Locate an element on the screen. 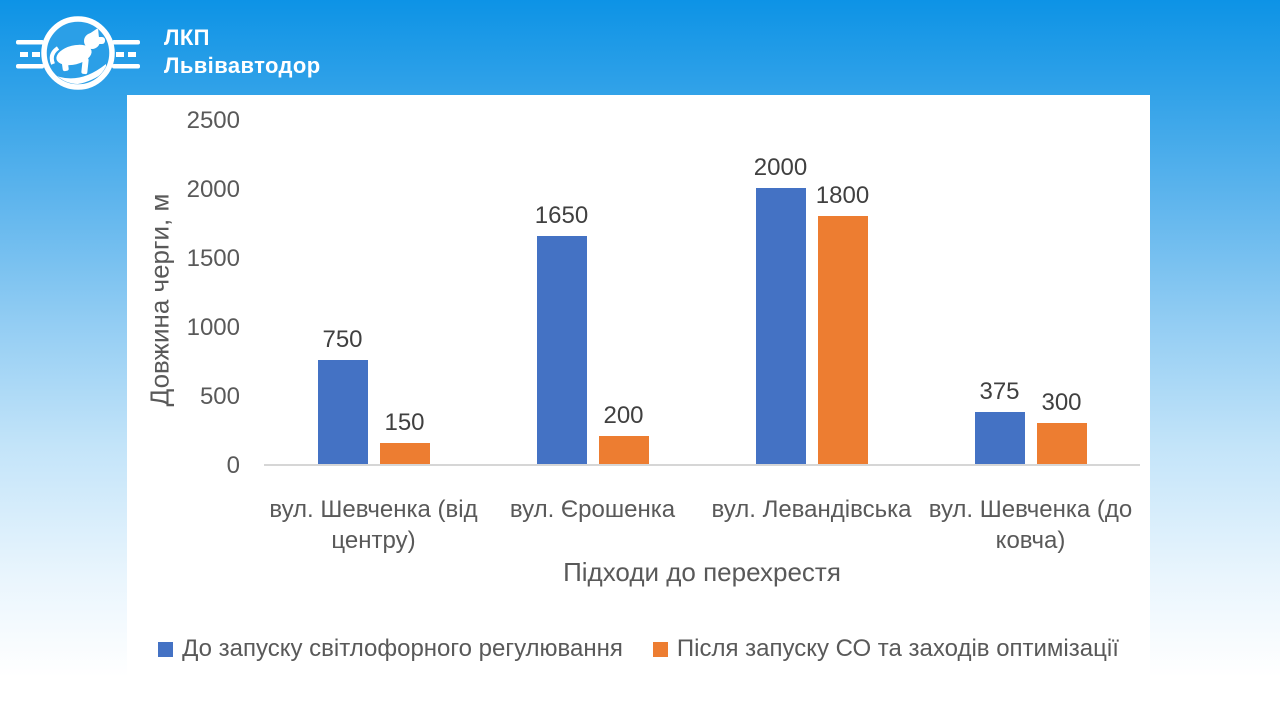  bar-value-label: 150 is located at coordinates (404, 422).